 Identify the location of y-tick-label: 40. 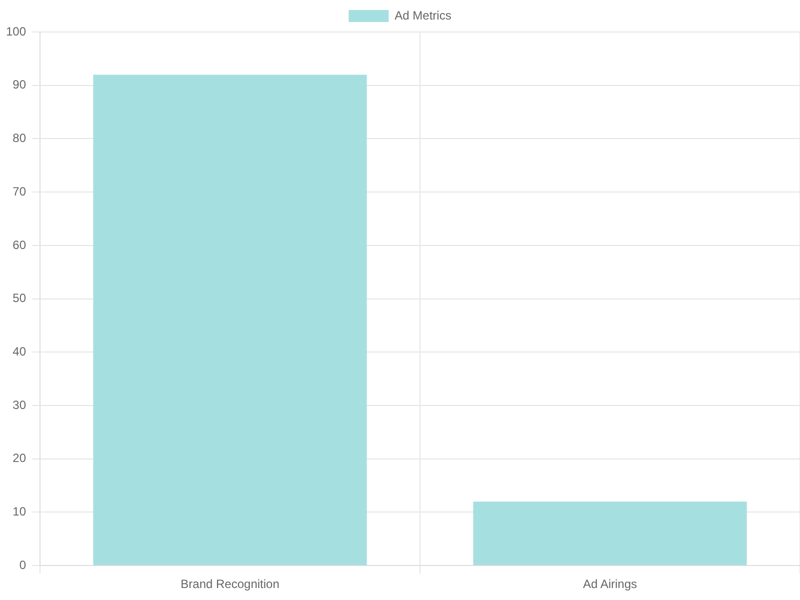
(19, 351).